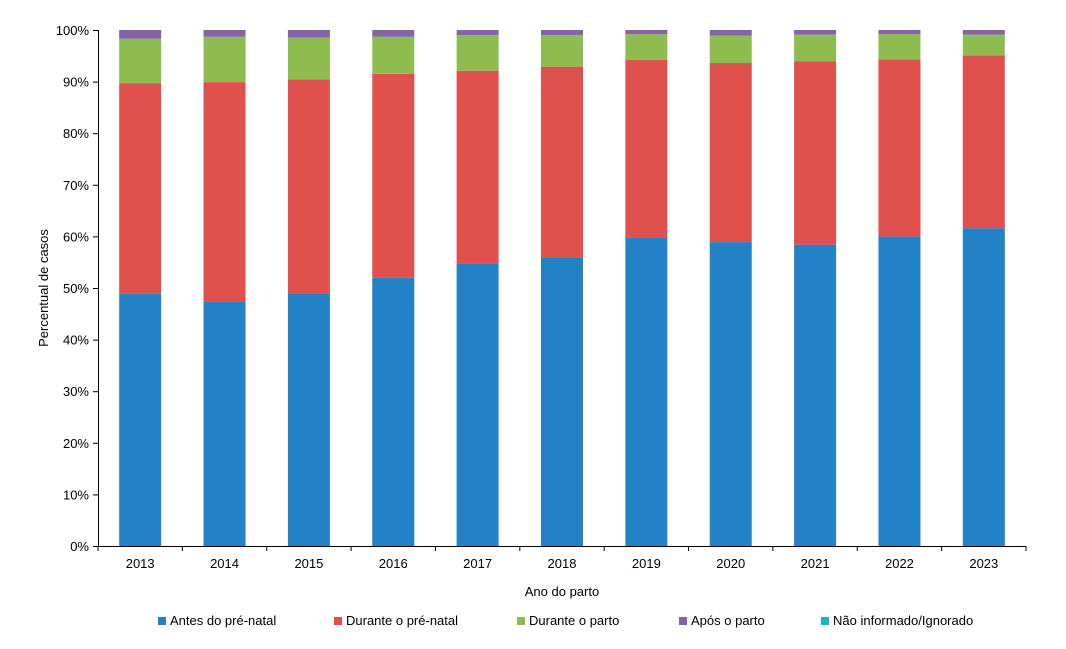 Image resolution: width=1066 pixels, height=649 pixels. Describe the element at coordinates (308, 563) in the screenshot. I see `x-tick-label: 2015` at that location.